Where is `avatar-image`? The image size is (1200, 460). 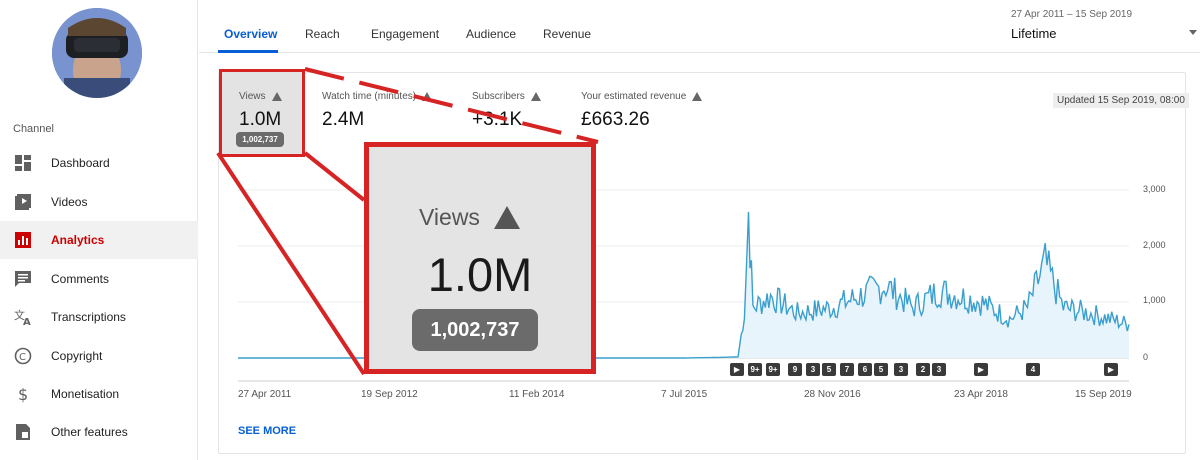 avatar-image is located at coordinates (97, 53).